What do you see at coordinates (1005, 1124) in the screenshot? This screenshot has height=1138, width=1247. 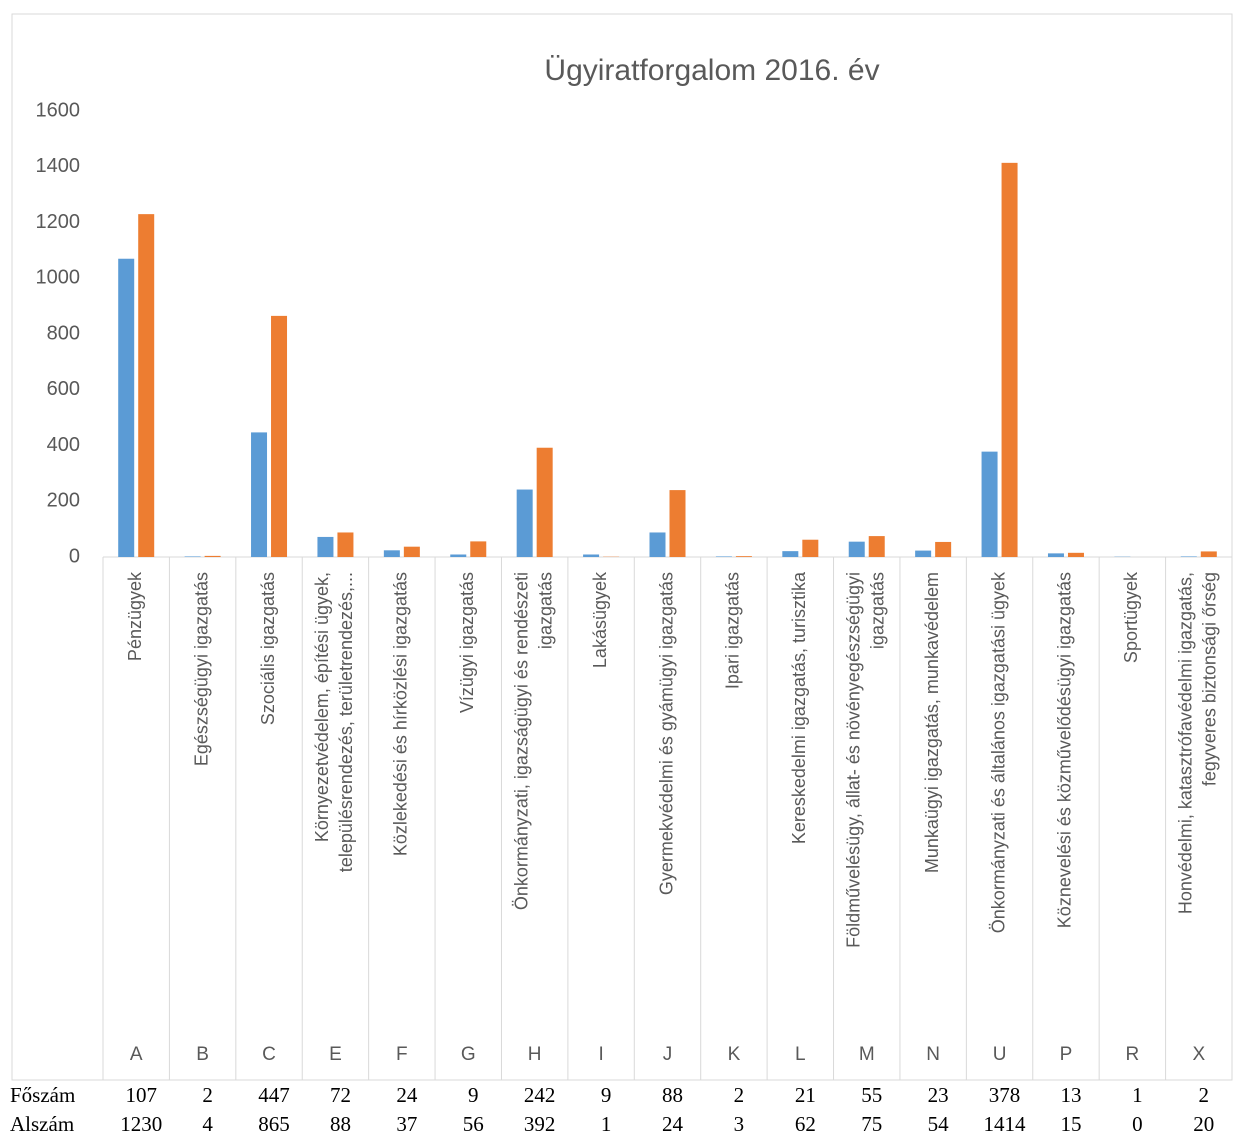 I see `table-cell: 1414` at bounding box center [1005, 1124].